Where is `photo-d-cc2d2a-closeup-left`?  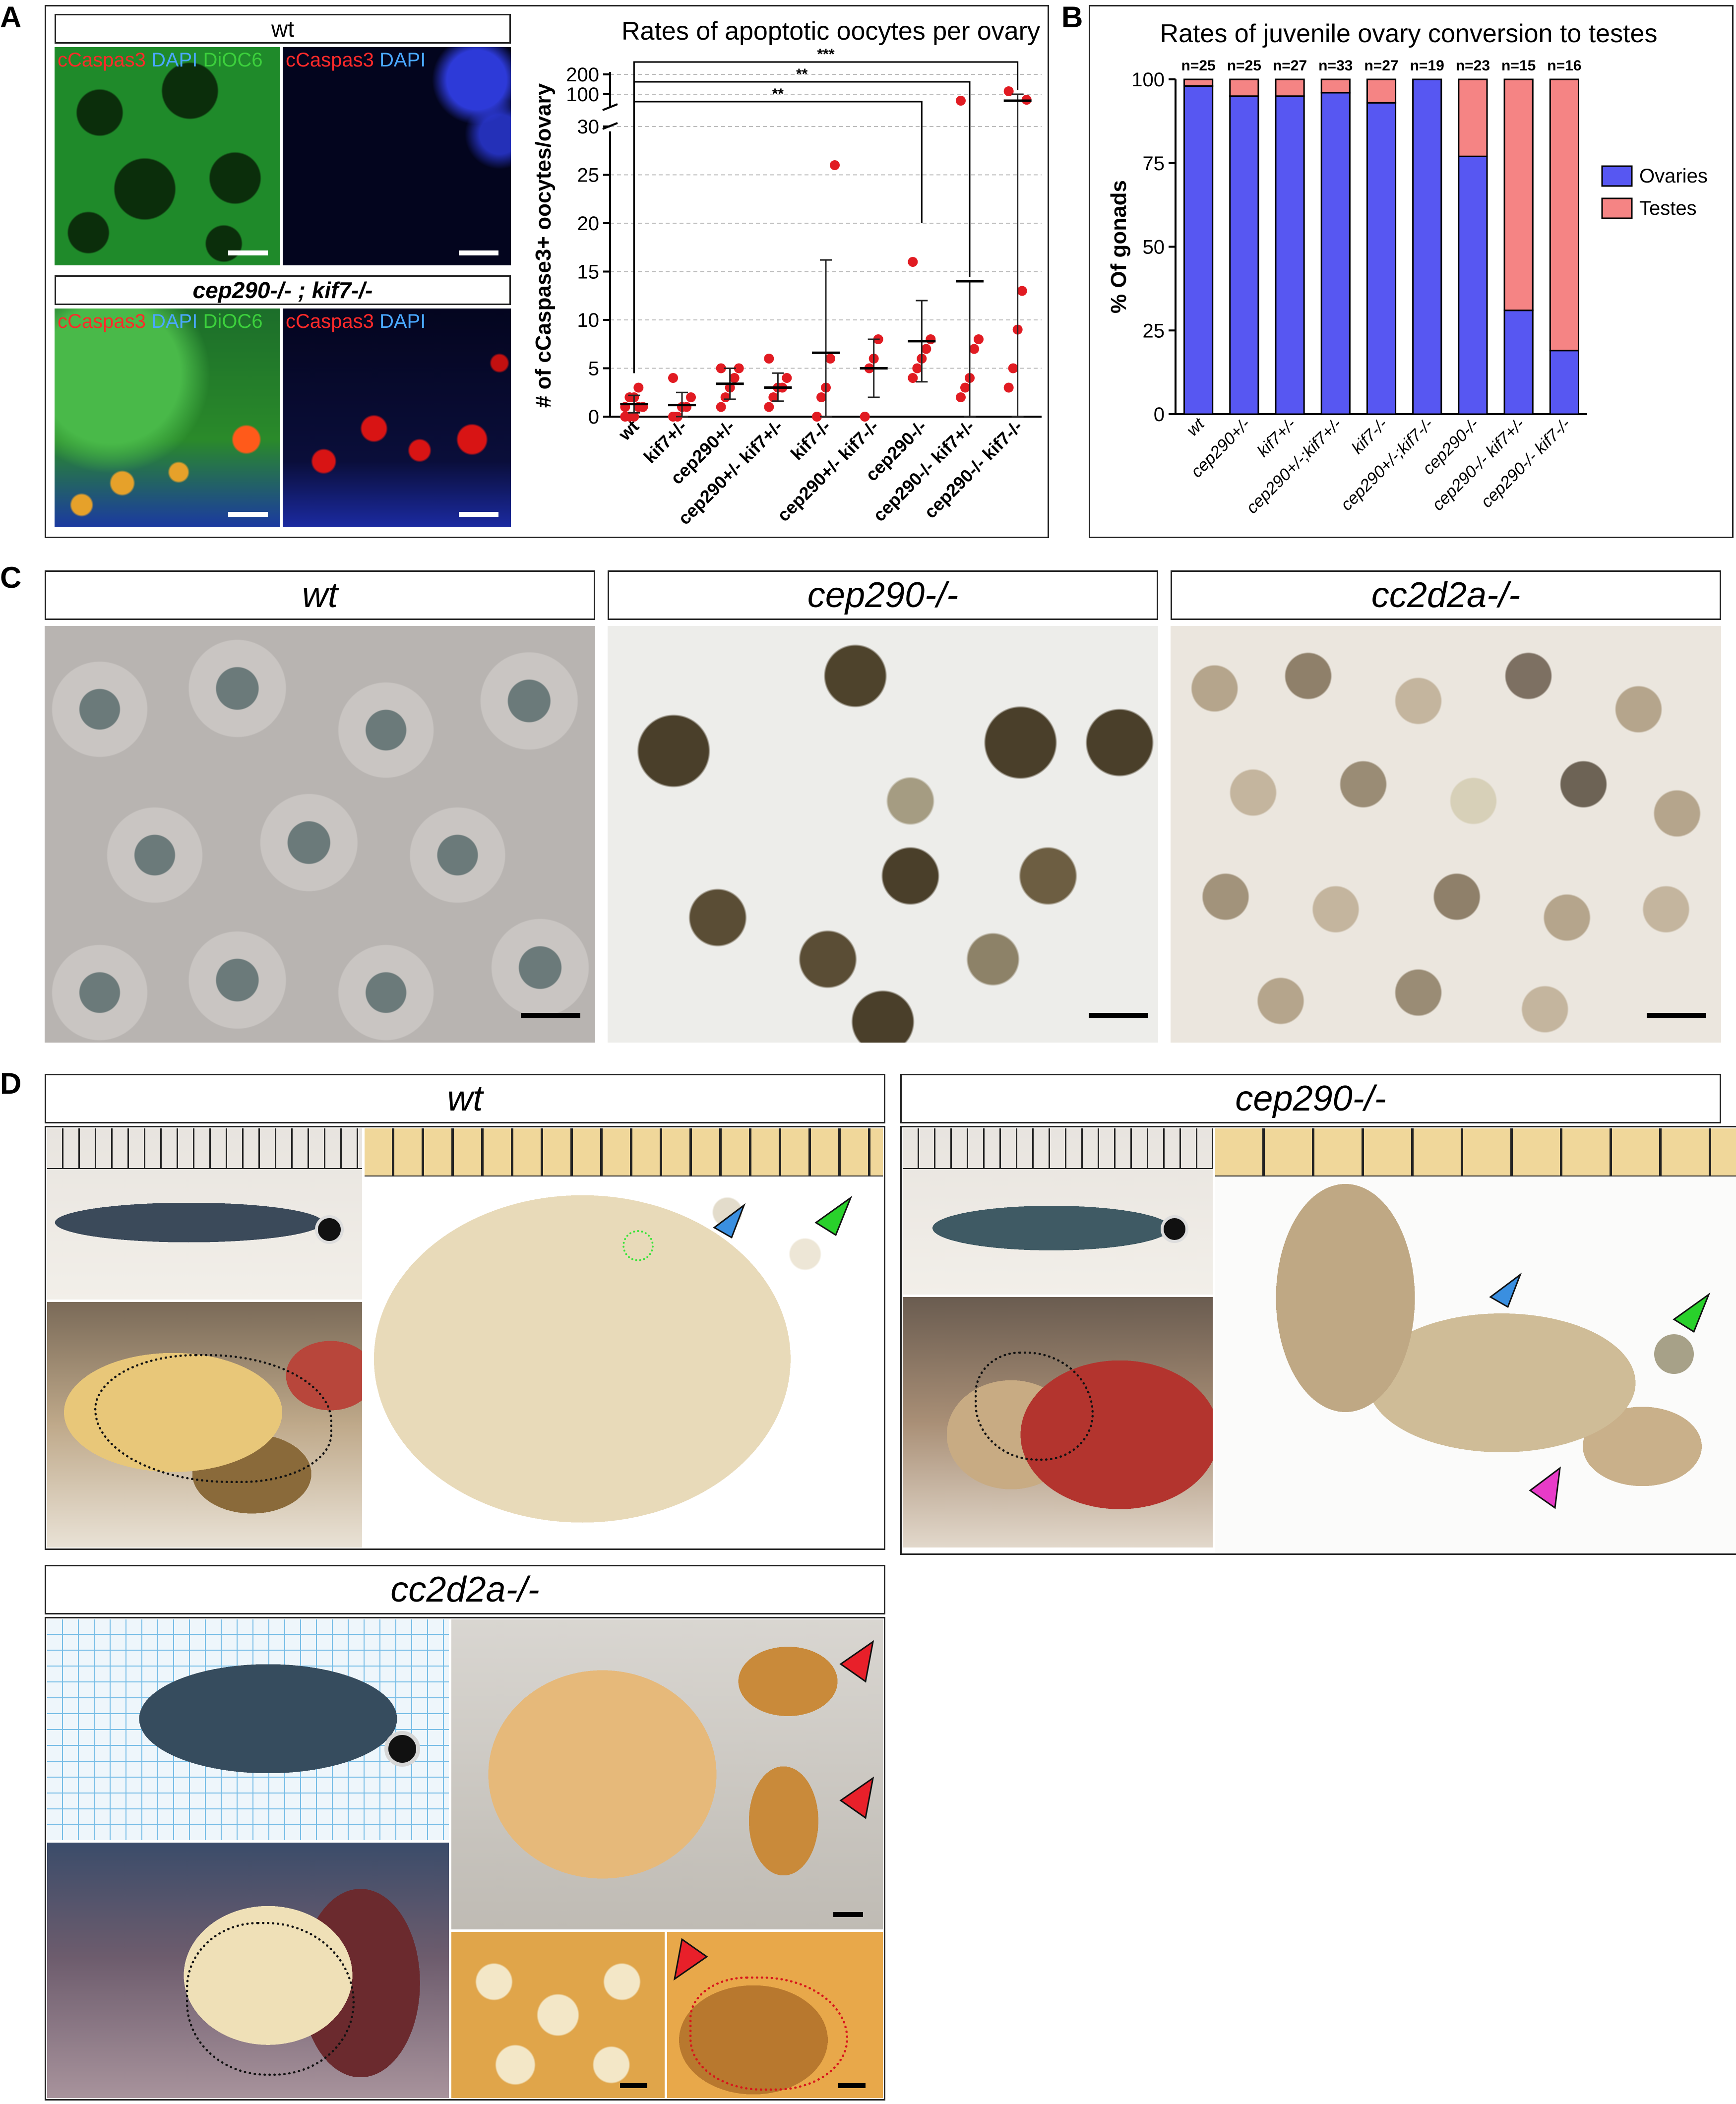
photo-d-cc2d2a-closeup-left is located at coordinates (558, 2015).